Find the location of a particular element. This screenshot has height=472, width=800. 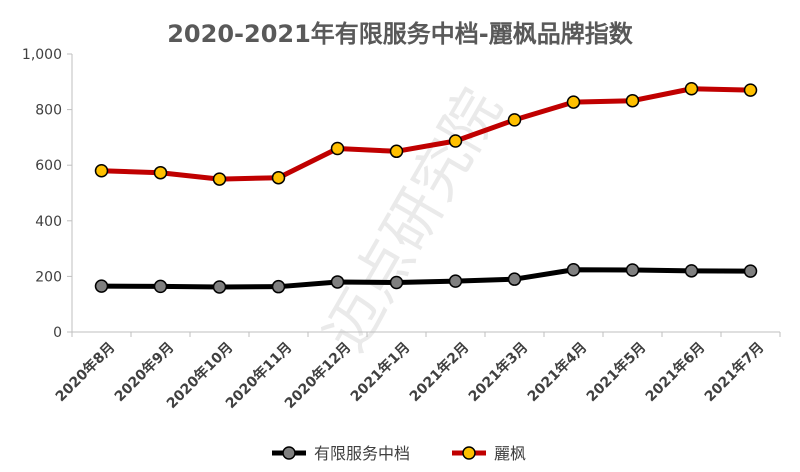

x-tick-label: 2020年8月 is located at coordinates (85, 372).